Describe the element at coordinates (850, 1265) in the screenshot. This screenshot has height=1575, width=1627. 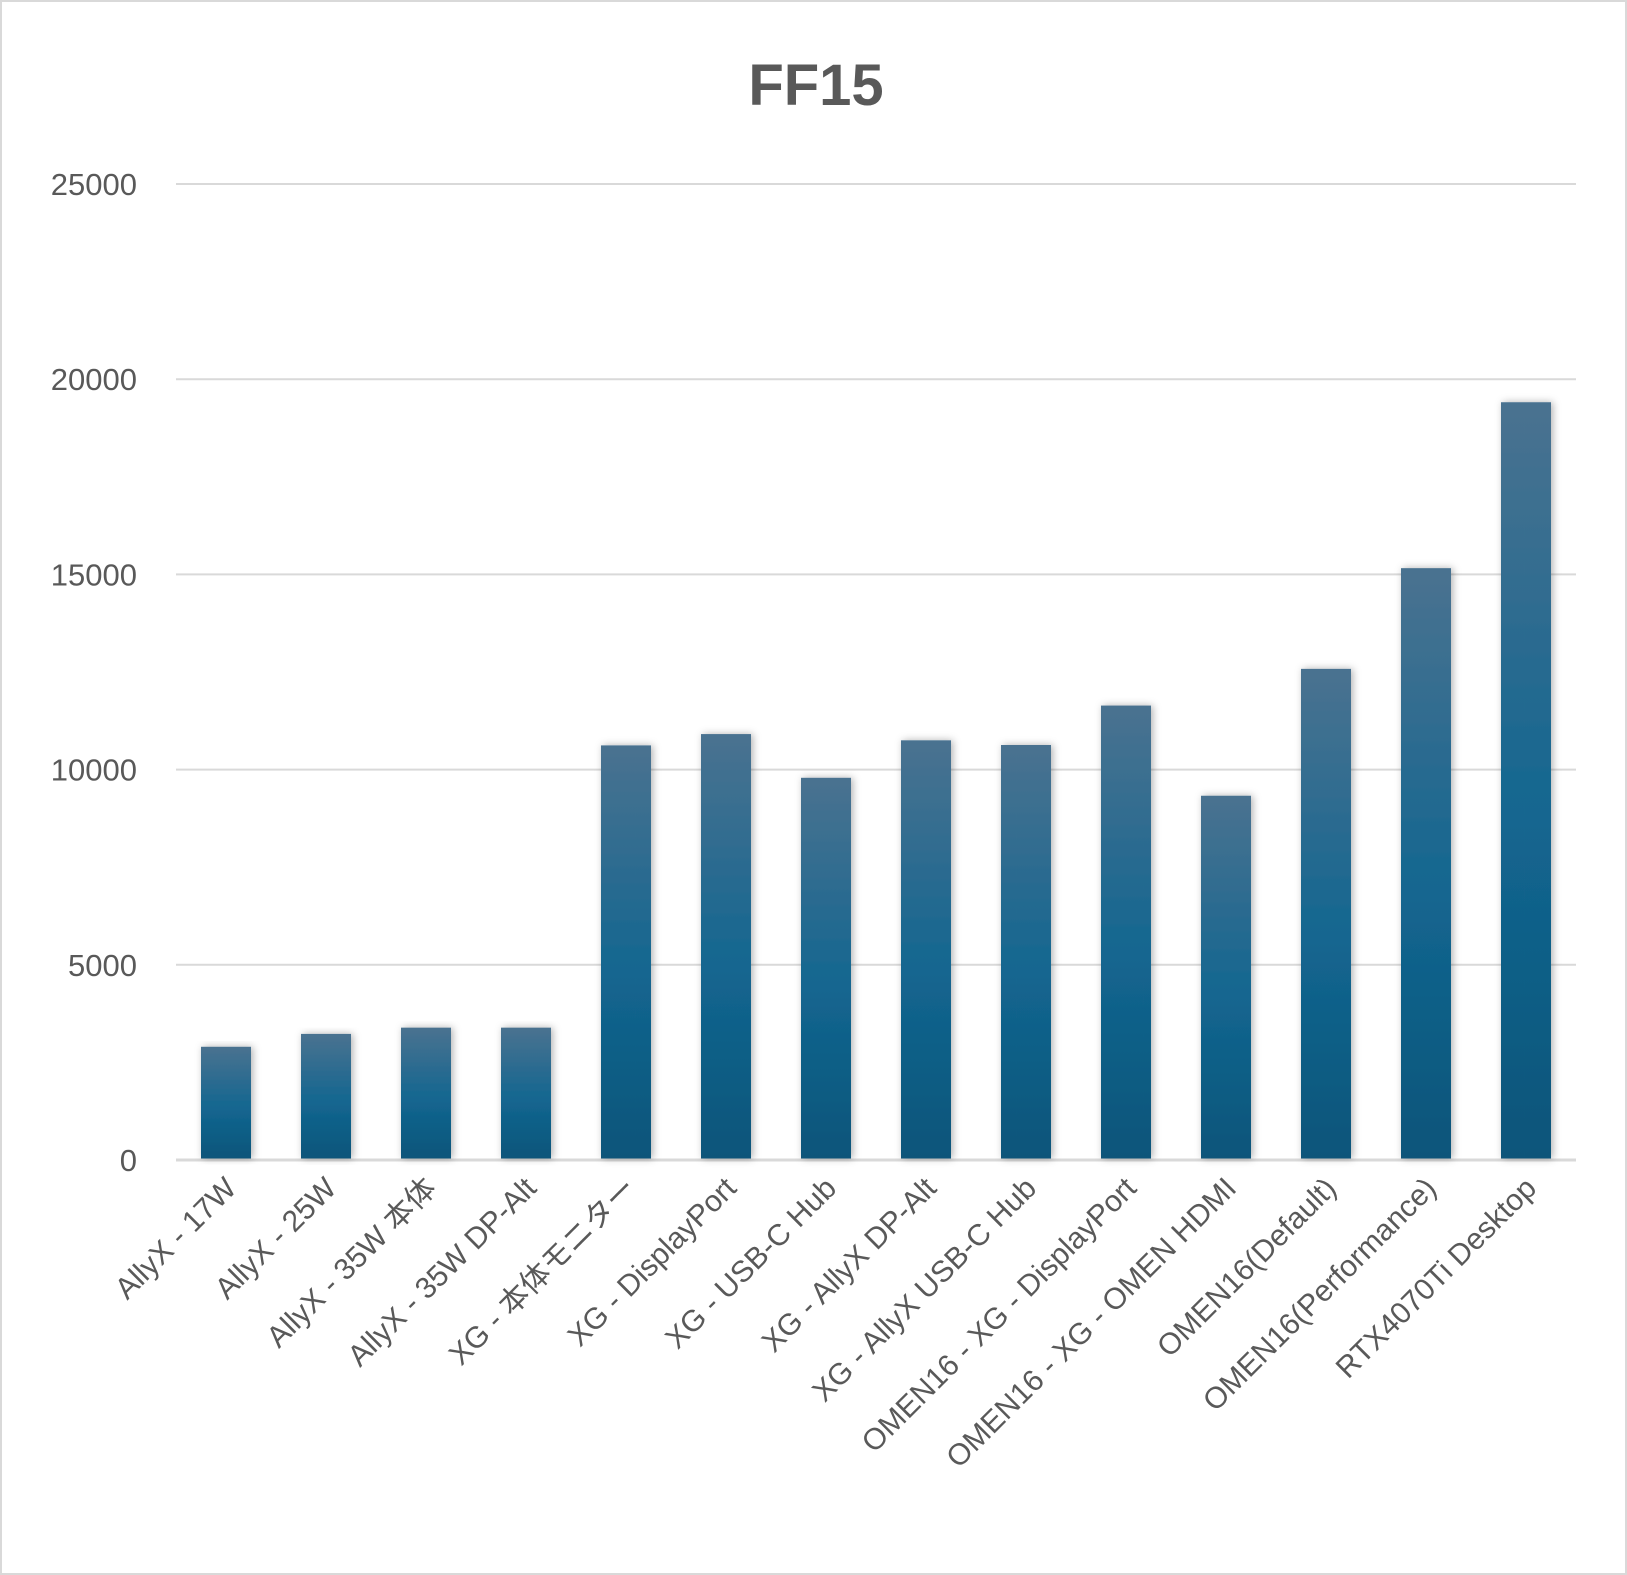
I see `x-tick-label: XG - AllyX DP-Alt` at that location.